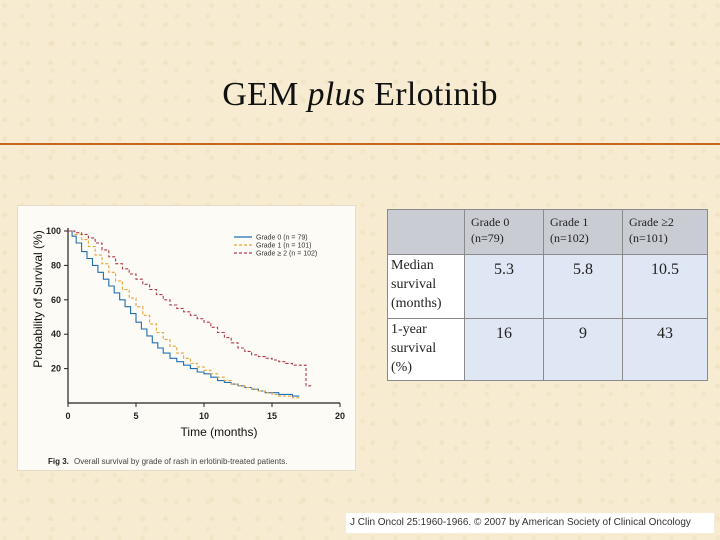  Describe the element at coordinates (401, 367) in the screenshot. I see `row-header-line: (%)` at that location.